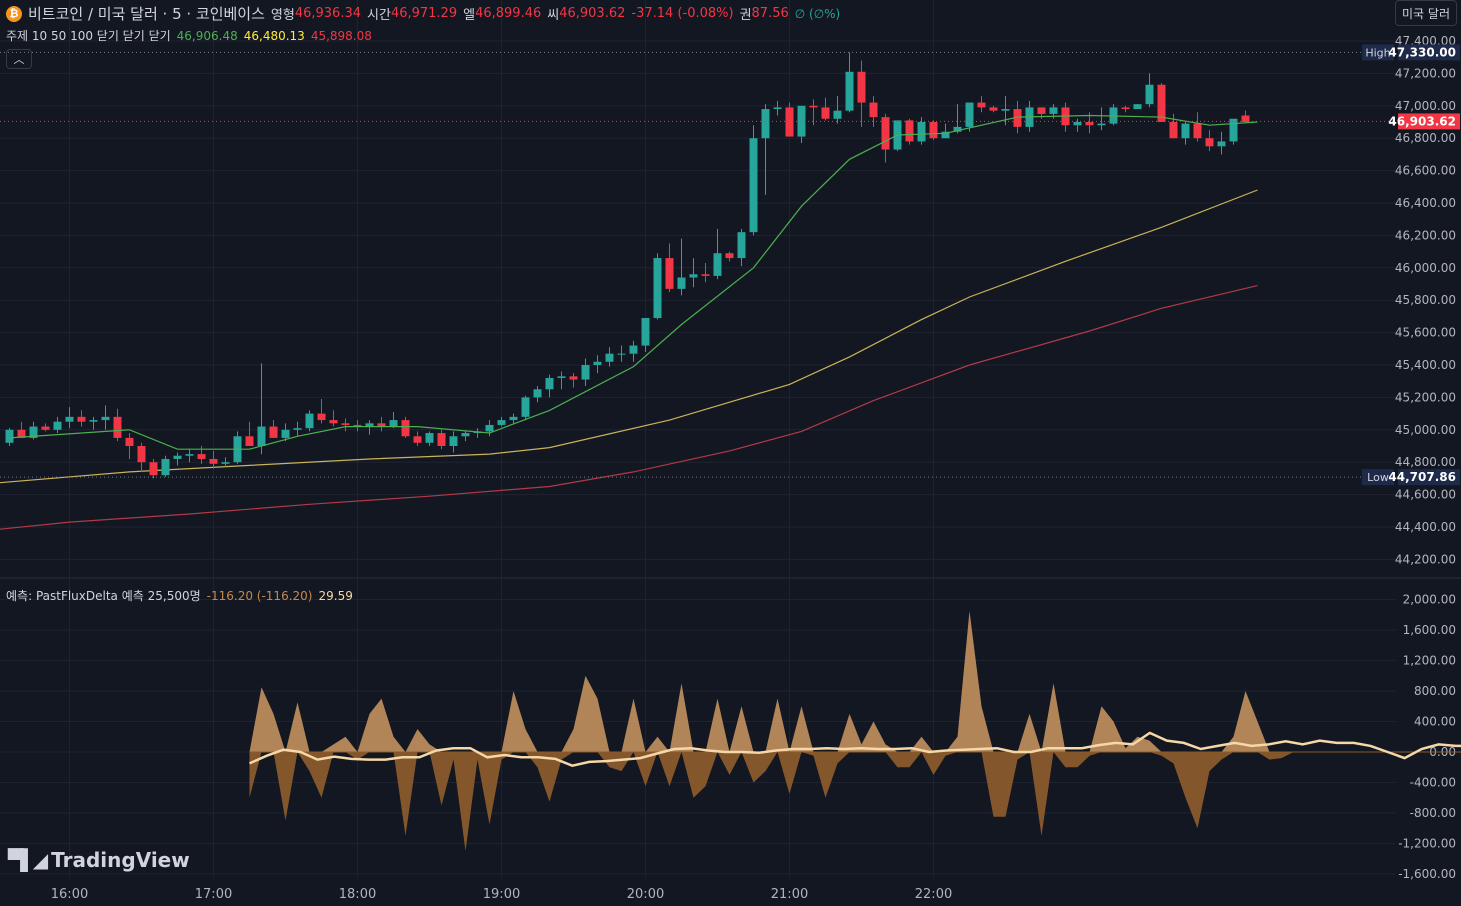  I want to click on collapse-legend-button: ︿, so click(19, 59).